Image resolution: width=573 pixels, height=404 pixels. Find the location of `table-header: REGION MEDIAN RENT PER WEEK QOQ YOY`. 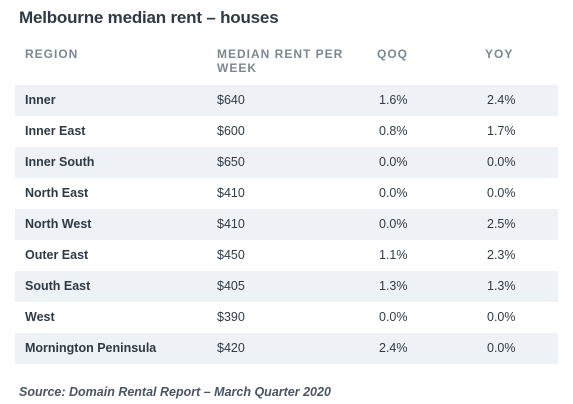

table-header: REGION MEDIAN RENT PER WEEK QOQ YOY is located at coordinates (286, 62).